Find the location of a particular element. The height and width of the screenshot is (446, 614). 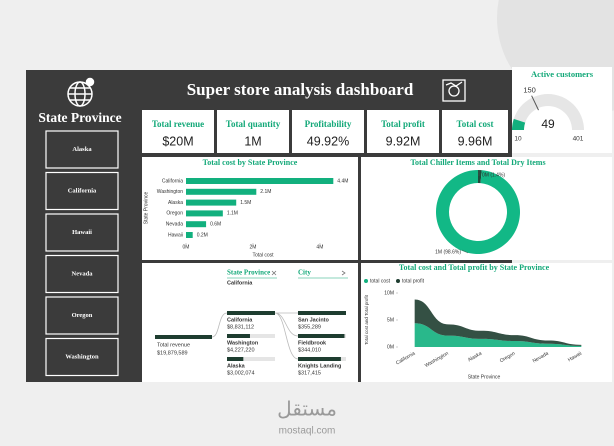

slicer-label: California is located at coordinates (82, 190).